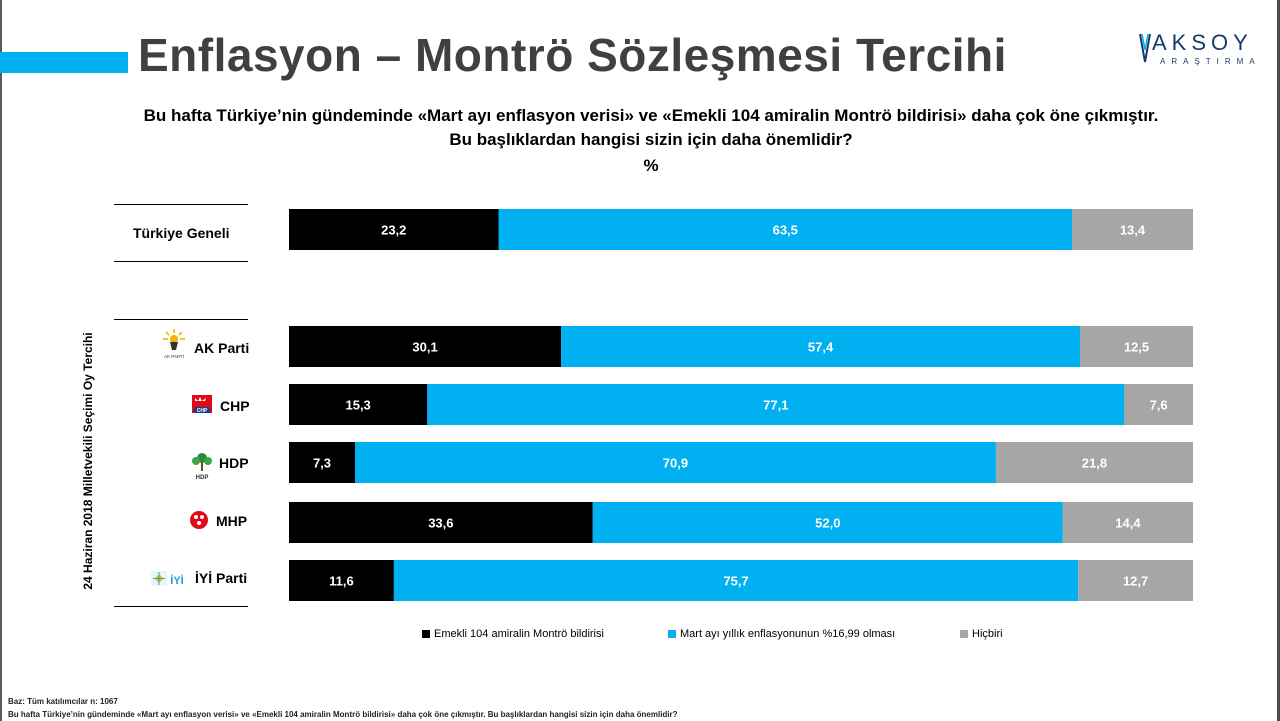  I want to click on data-label-iyi-inflation: 75,7, so click(735, 581).